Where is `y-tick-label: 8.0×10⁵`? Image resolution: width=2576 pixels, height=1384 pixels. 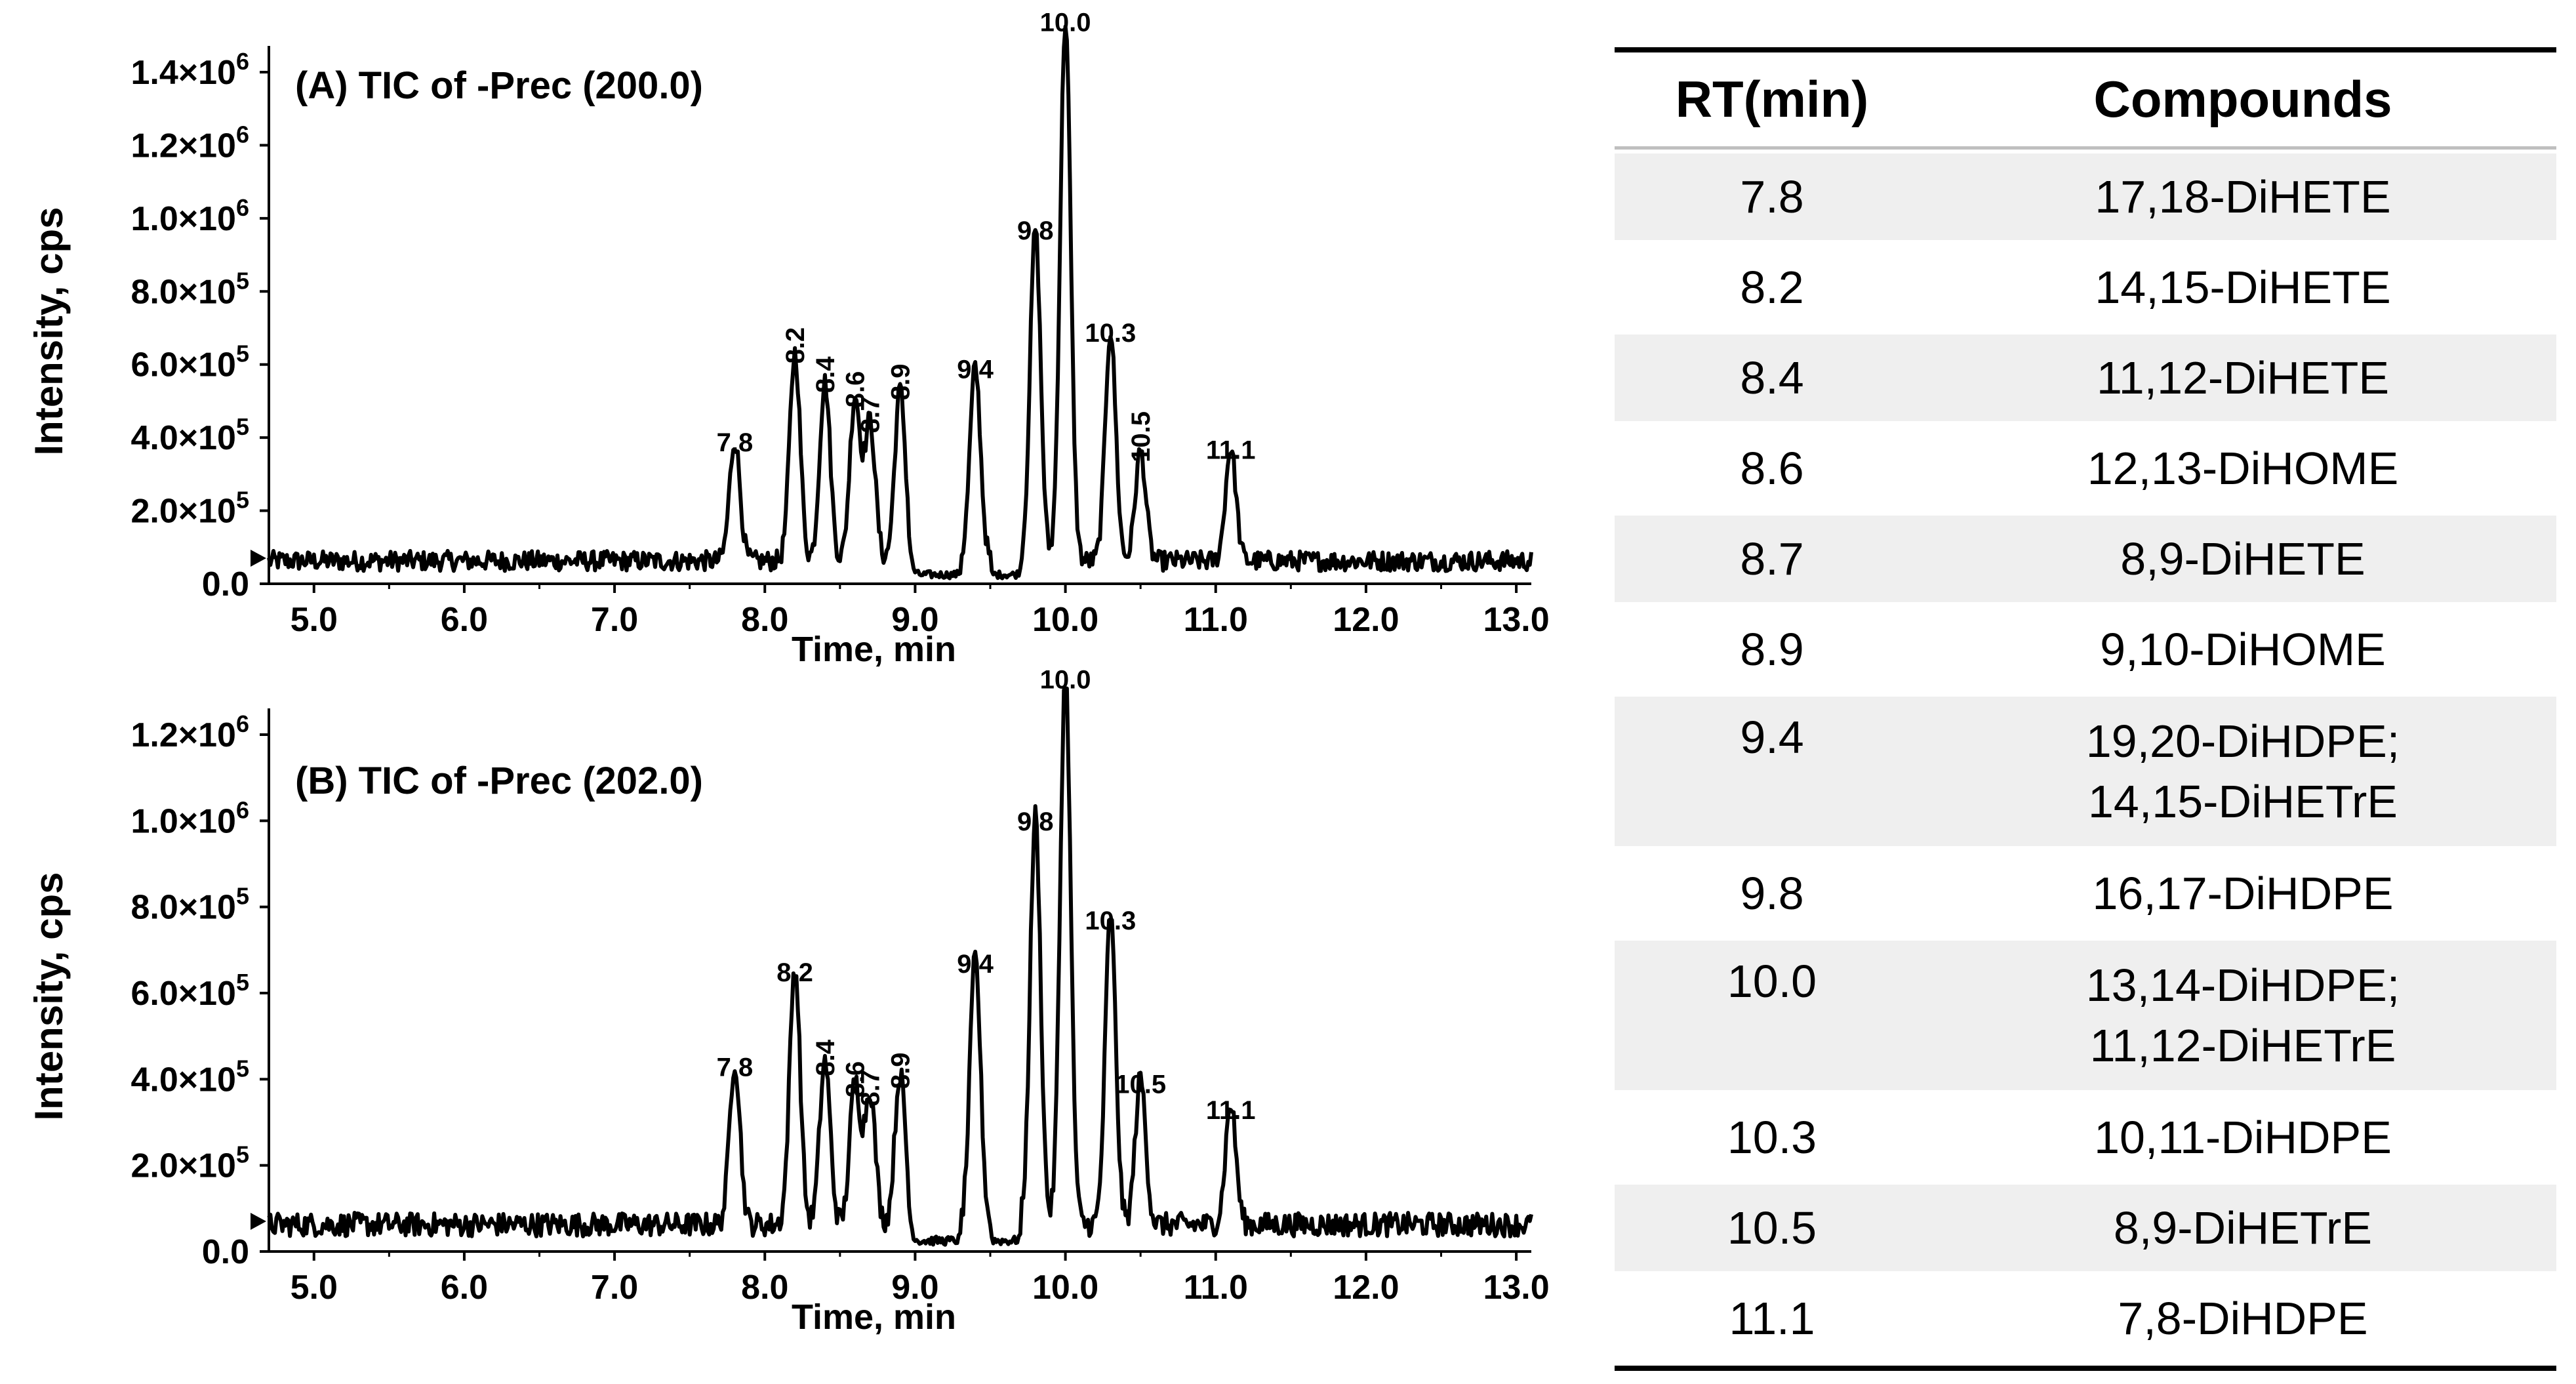
y-tick-label: 8.0×10⁵ is located at coordinates (190, 905).